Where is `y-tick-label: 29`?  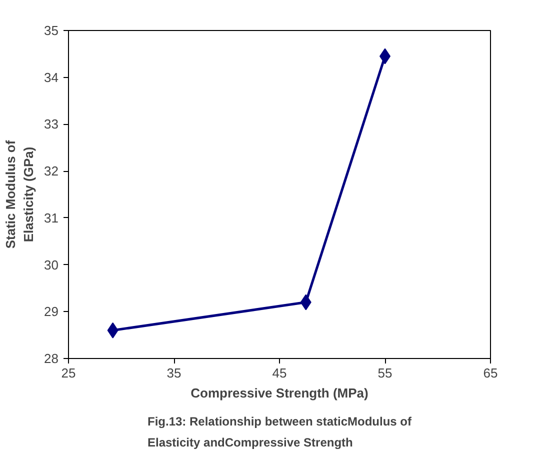
y-tick-label: 29 is located at coordinates (51, 312).